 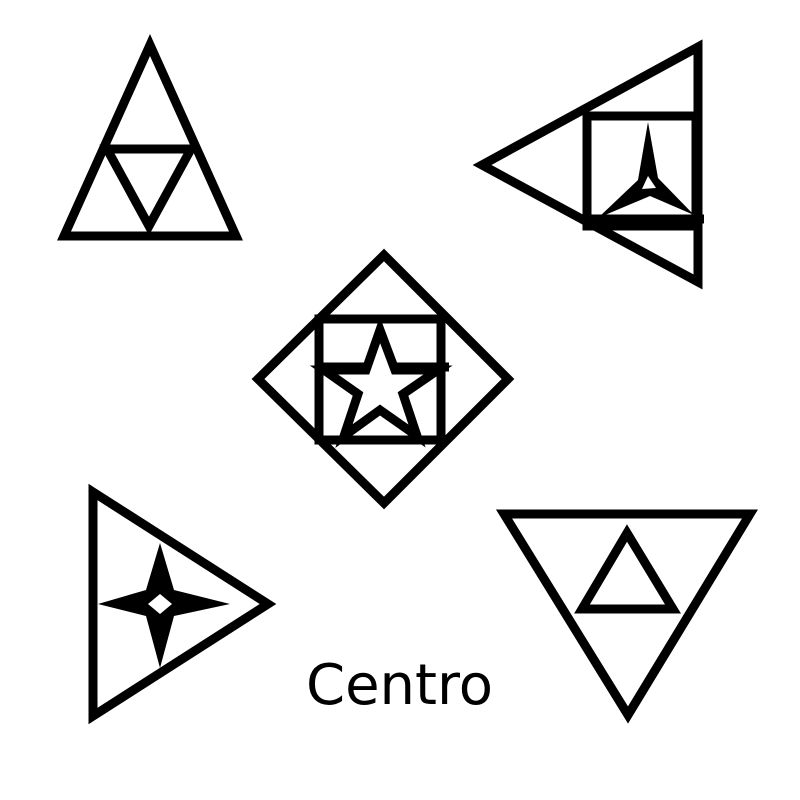 I want to click on bottom-left-star-center, so click(x=160, y=604).